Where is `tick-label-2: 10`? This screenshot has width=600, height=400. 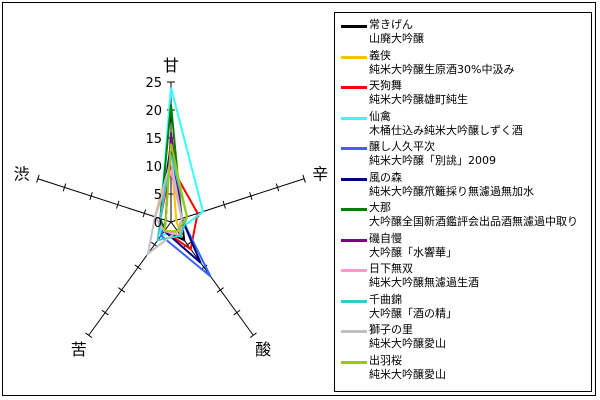
tick-label-2: 10 is located at coordinates (153, 167).